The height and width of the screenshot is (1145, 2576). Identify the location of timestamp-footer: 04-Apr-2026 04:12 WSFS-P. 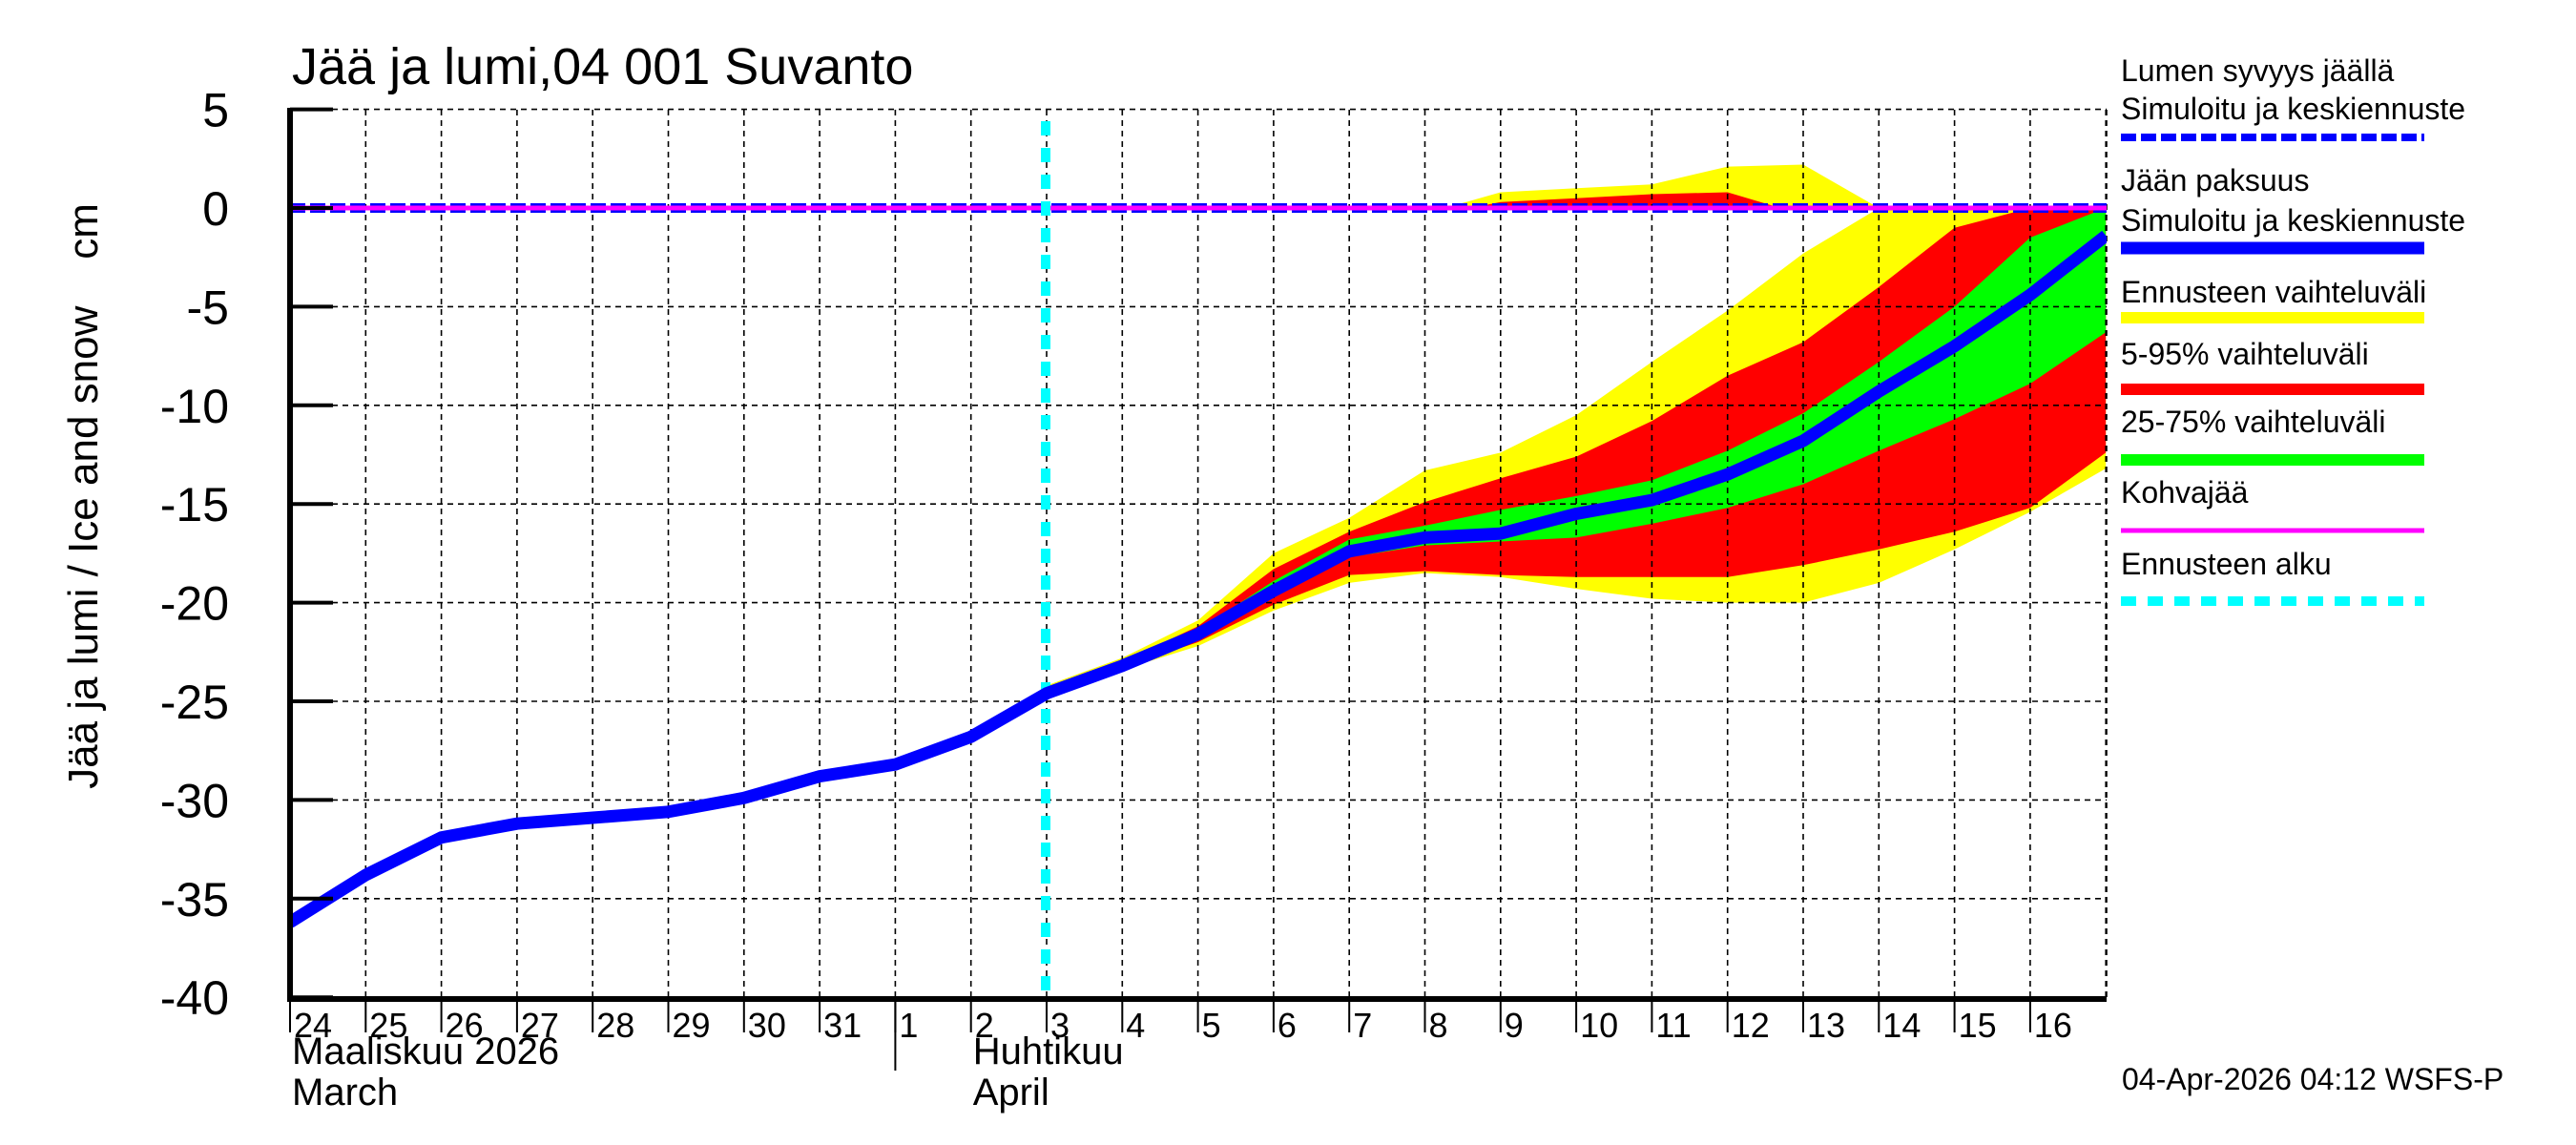
(2312, 1079).